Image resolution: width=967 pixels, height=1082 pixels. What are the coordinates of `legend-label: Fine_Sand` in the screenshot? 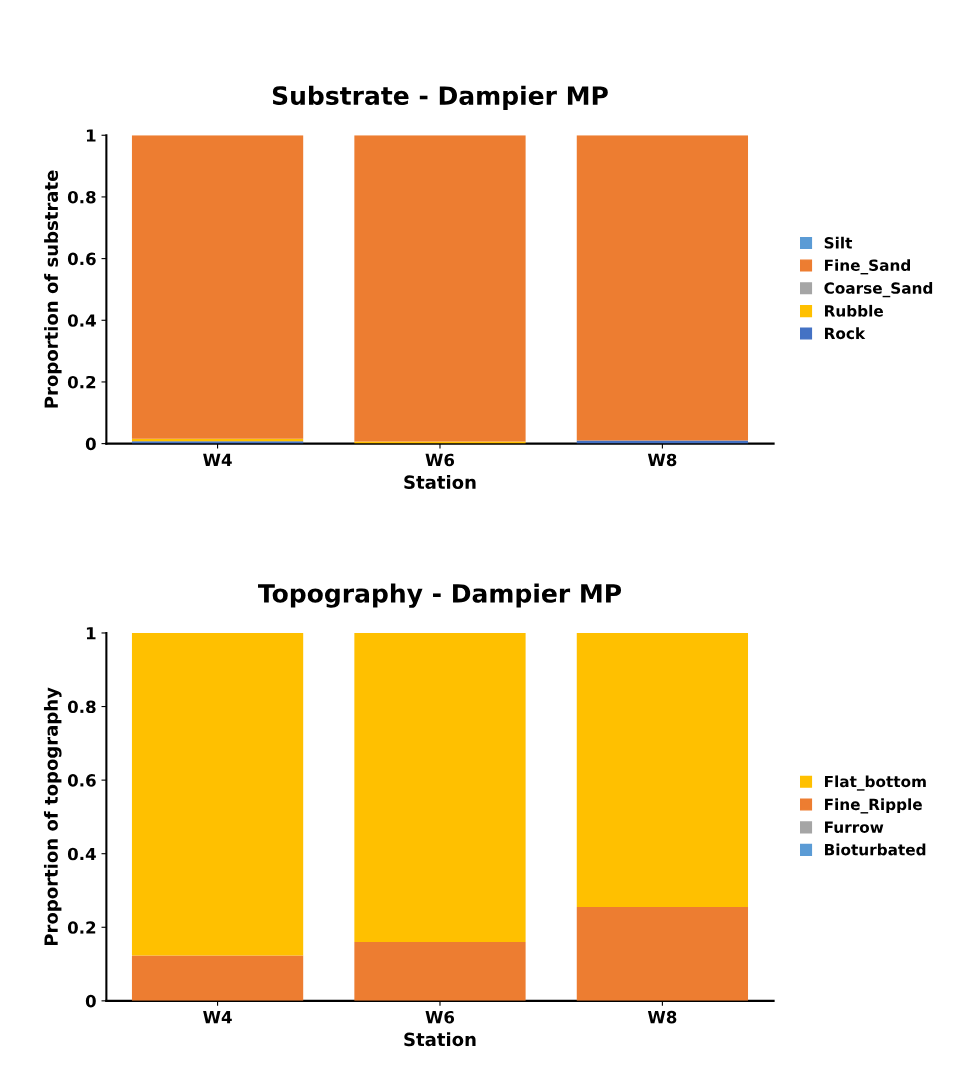 It's located at (867, 267).